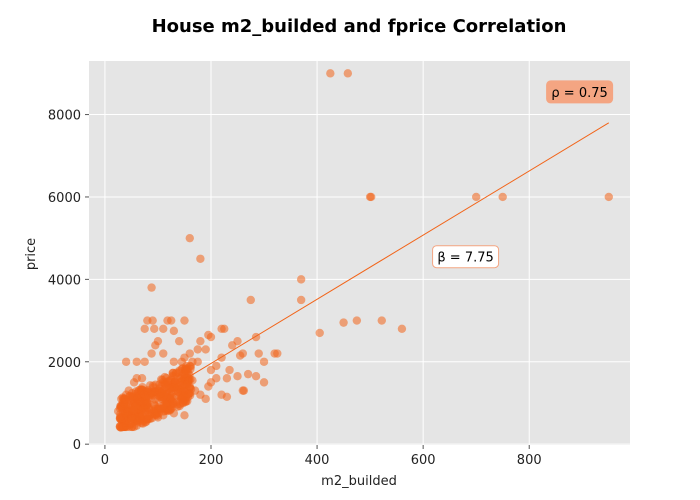 Image resolution: width=700 pixels, height=500 pixels. I want to click on annotation-text: ρ = 0.75, so click(579, 93).